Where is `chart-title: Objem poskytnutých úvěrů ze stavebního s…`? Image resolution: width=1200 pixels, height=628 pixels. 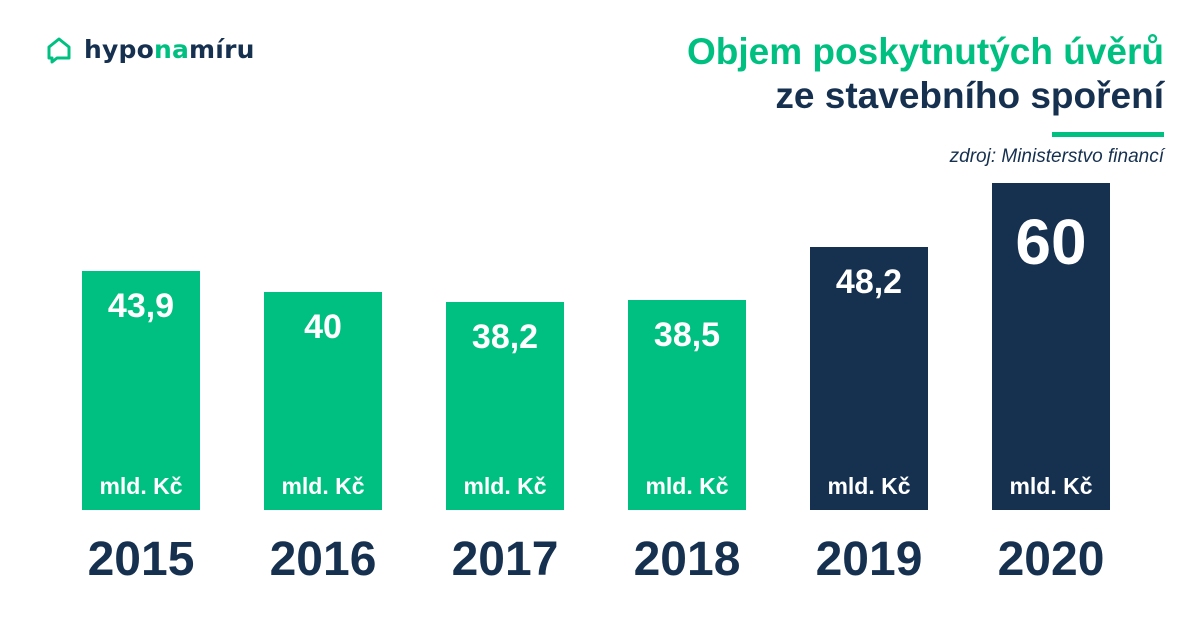 chart-title: Objem poskytnutých úvěrů ze stavebního s… is located at coordinates (925, 74).